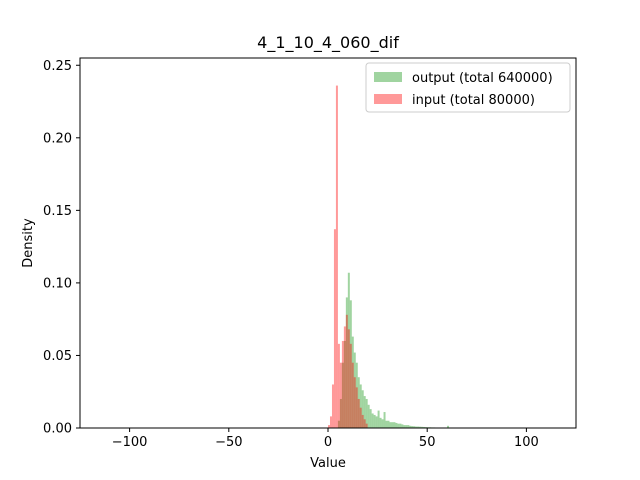 The image size is (640, 480). I want to click on legend: output (total 640000) input (total 80000), so click(468, 87).